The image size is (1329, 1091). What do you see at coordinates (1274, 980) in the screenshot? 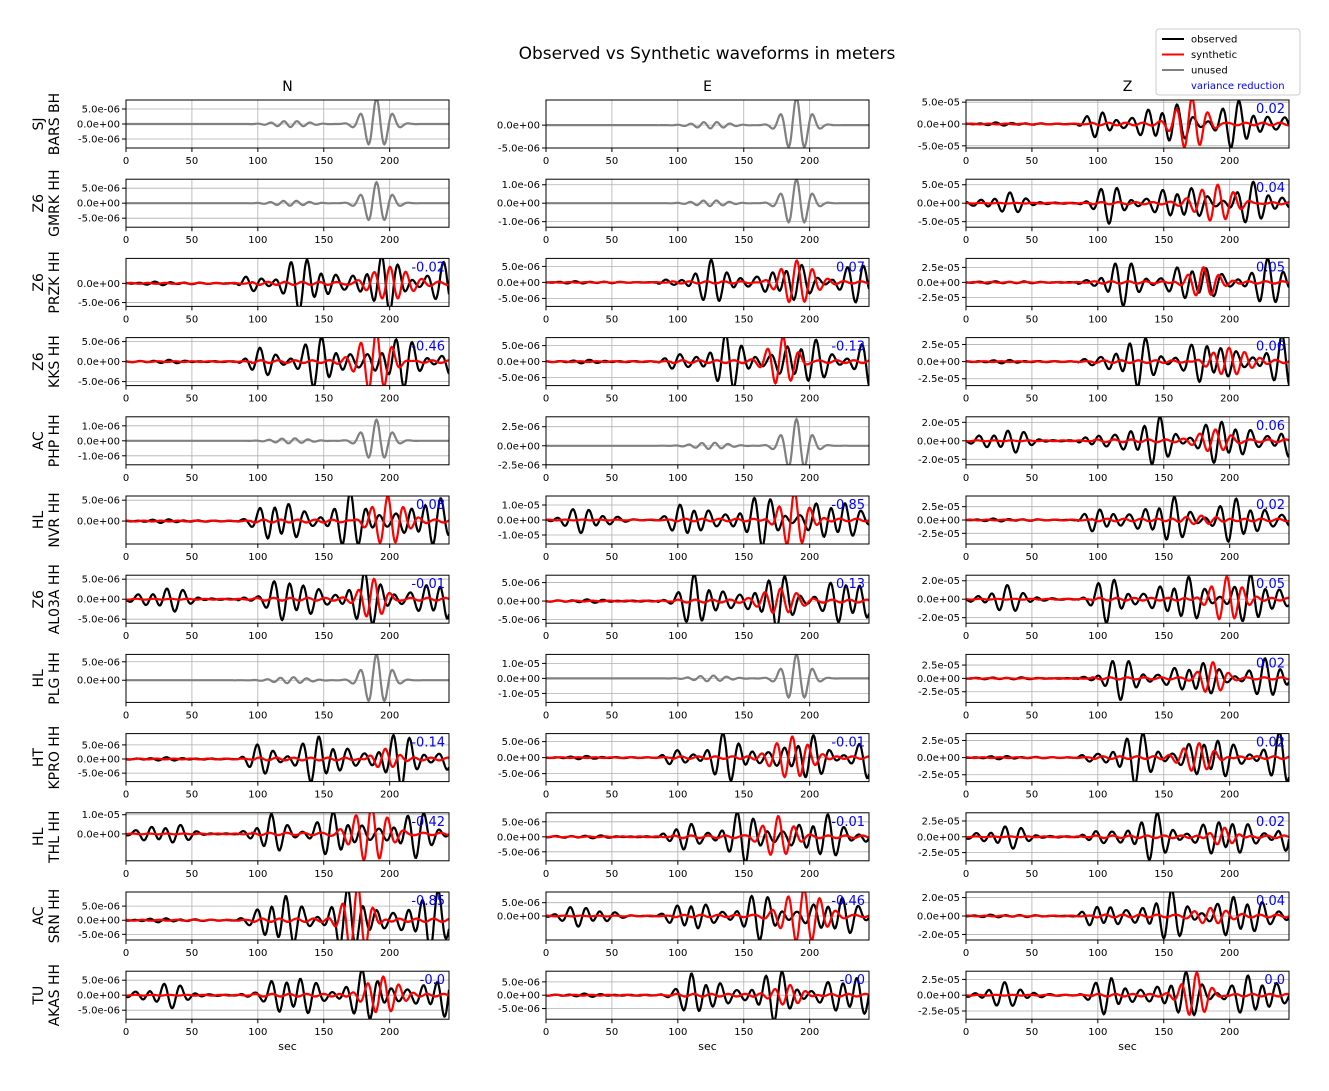
I see `variance-reduction-value: 0.0` at bounding box center [1274, 980].